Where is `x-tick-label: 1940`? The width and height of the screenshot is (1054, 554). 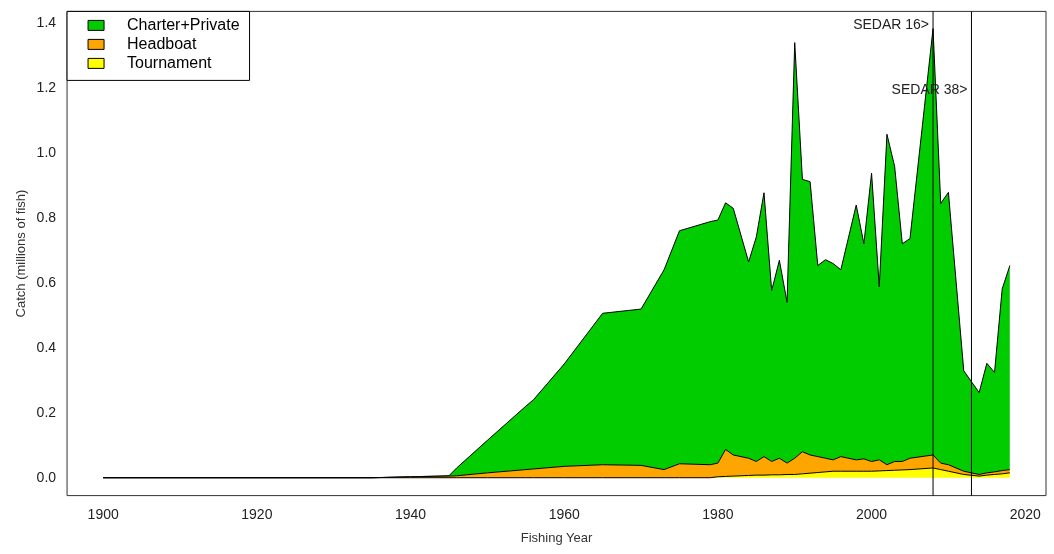
x-tick-label: 1940 is located at coordinates (410, 513).